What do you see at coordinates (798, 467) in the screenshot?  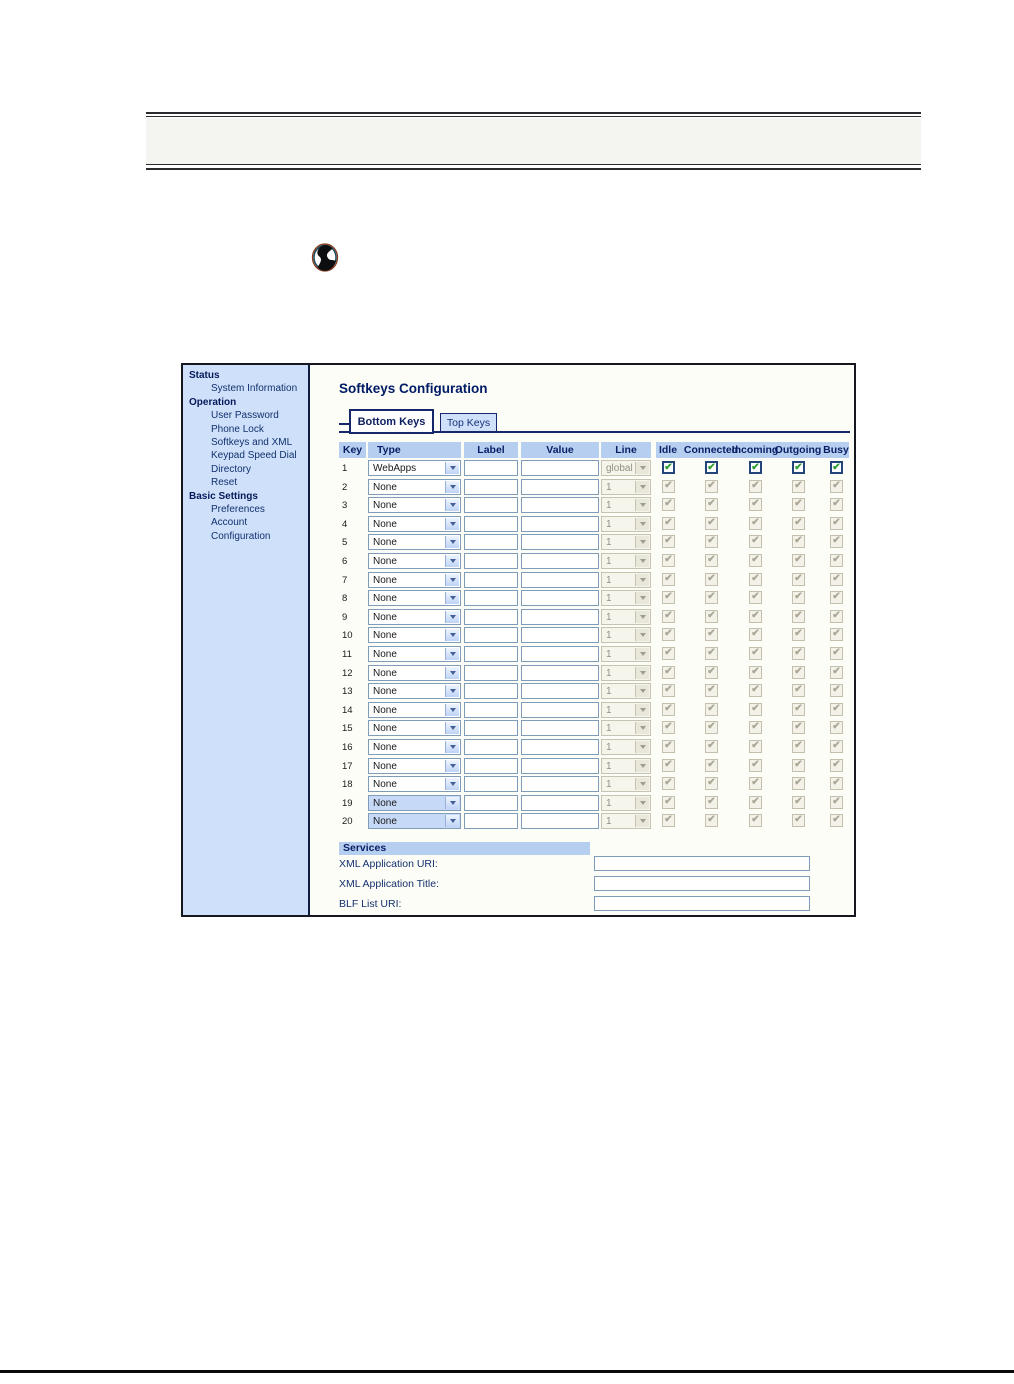 I see `outgoing-checkbox: ✔` at bounding box center [798, 467].